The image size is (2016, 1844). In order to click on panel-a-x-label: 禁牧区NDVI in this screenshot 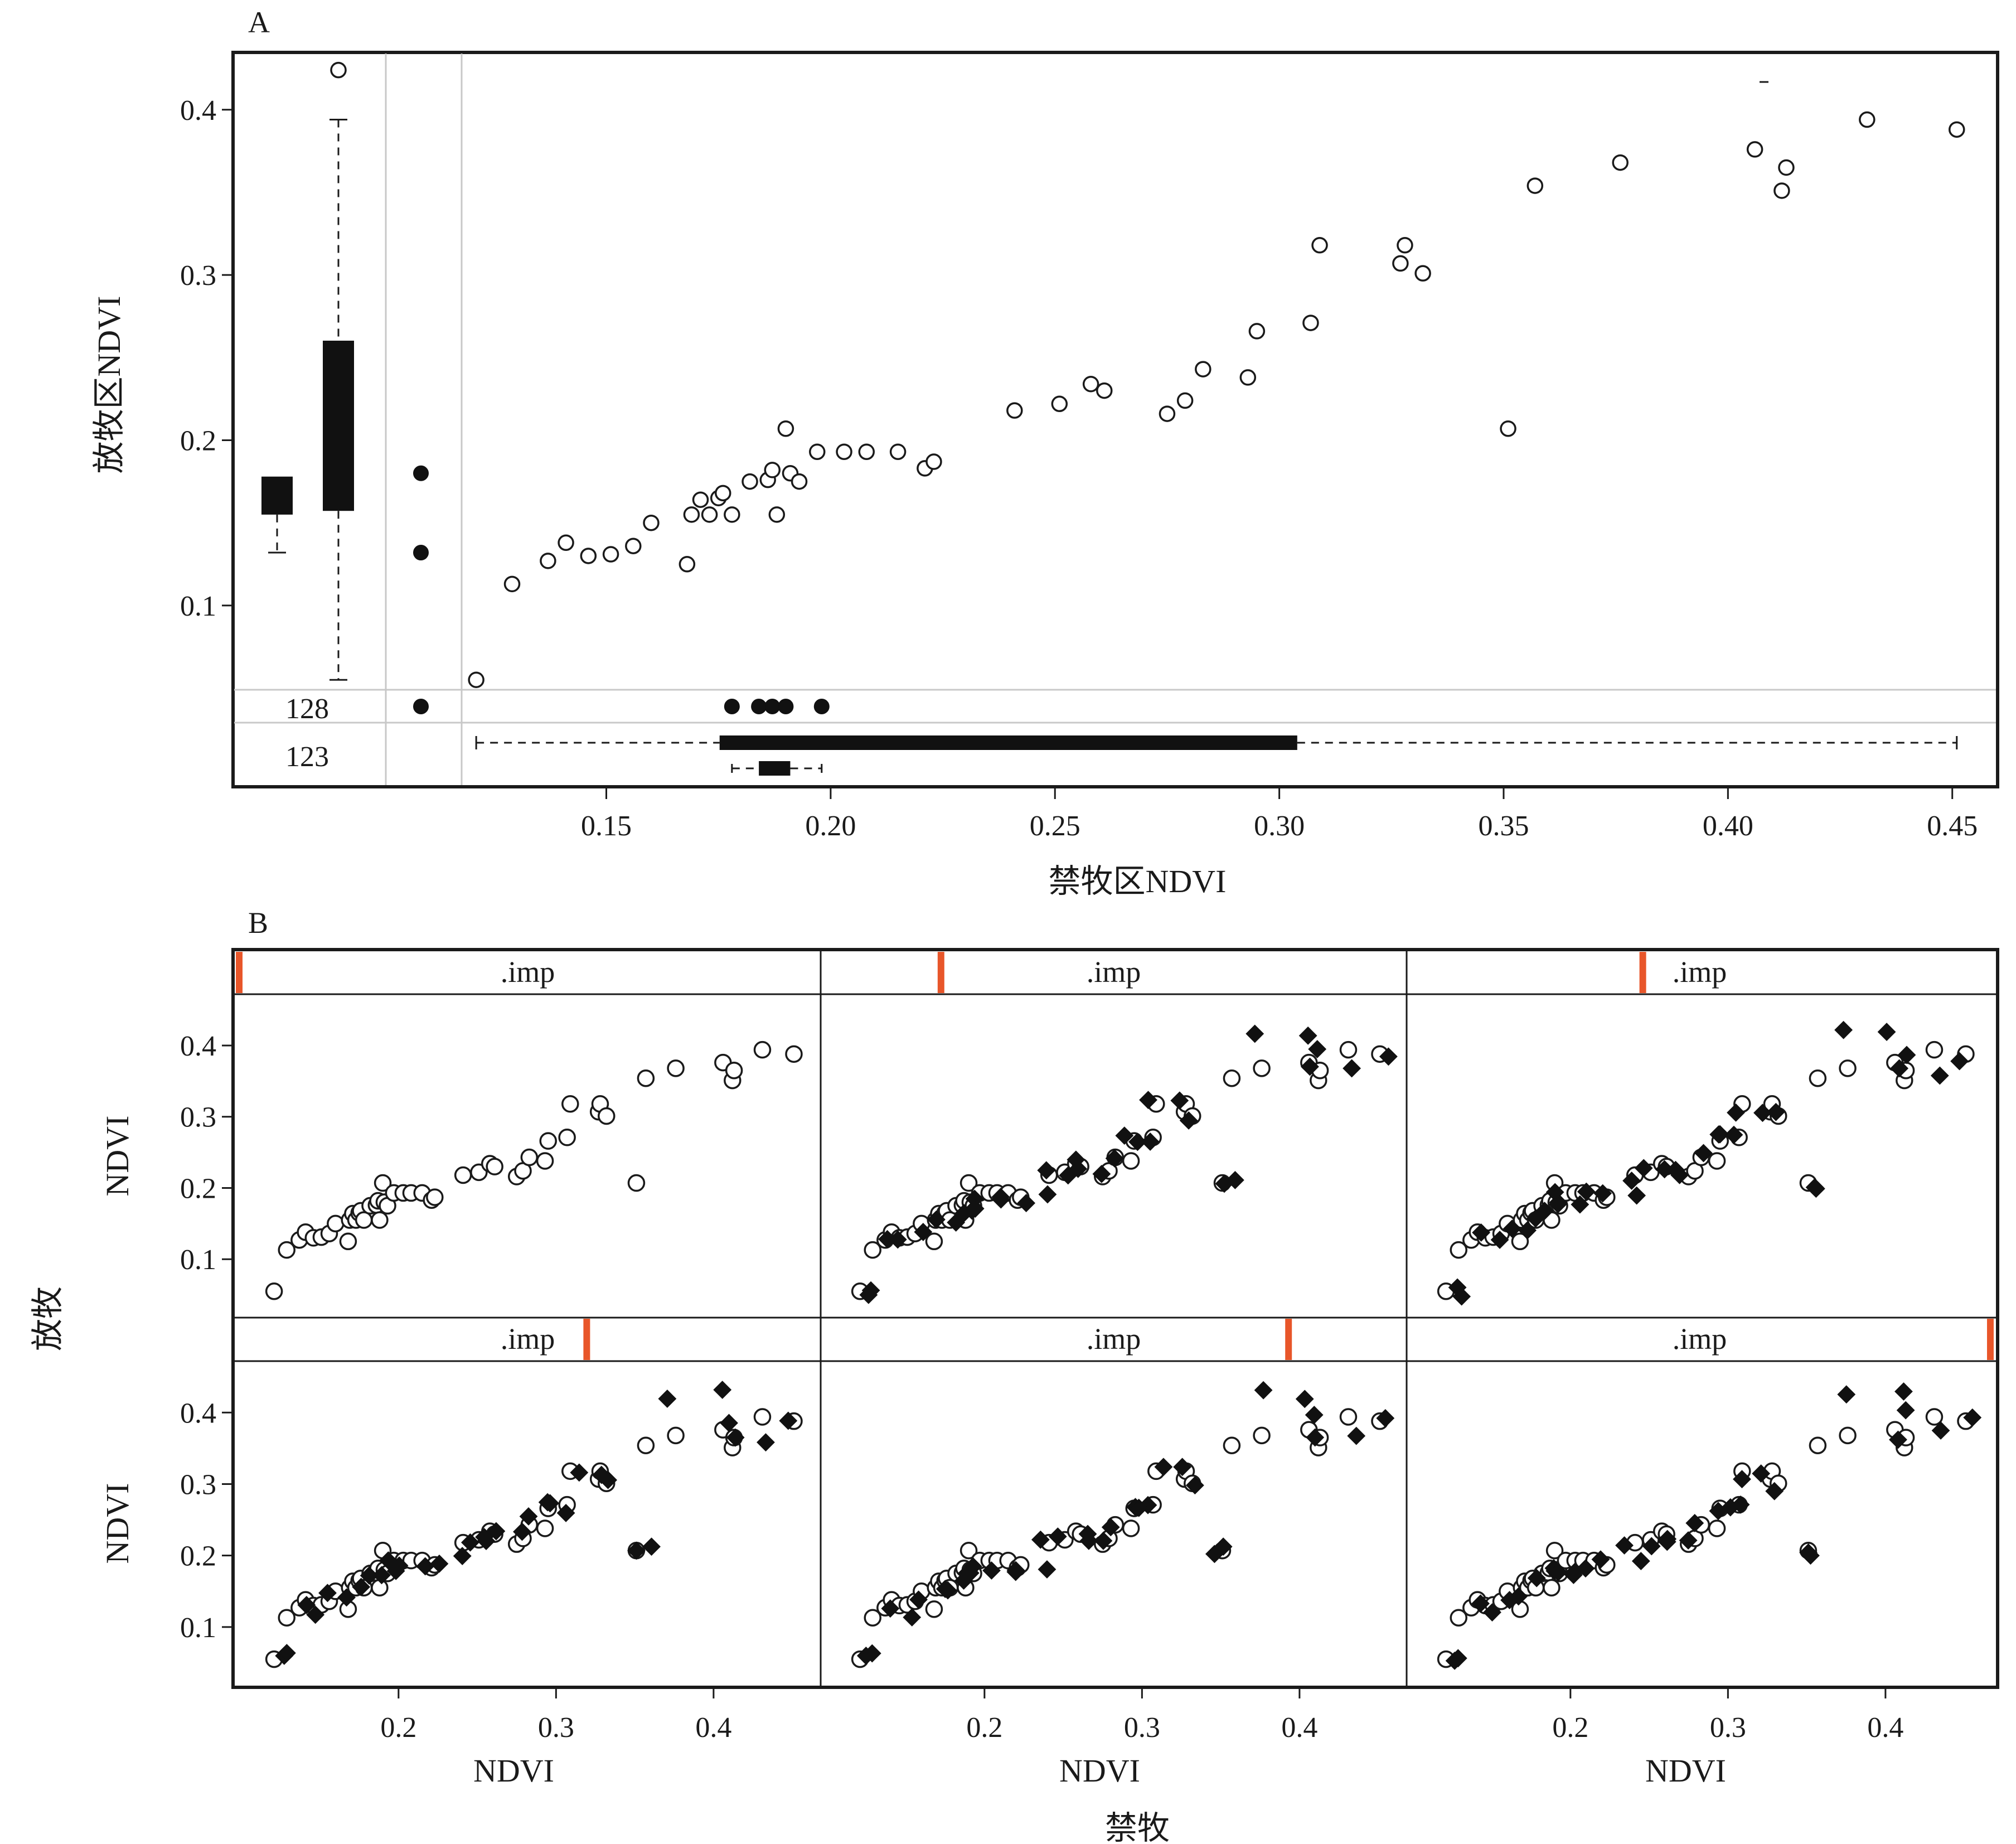, I will do `click(1138, 881)`.